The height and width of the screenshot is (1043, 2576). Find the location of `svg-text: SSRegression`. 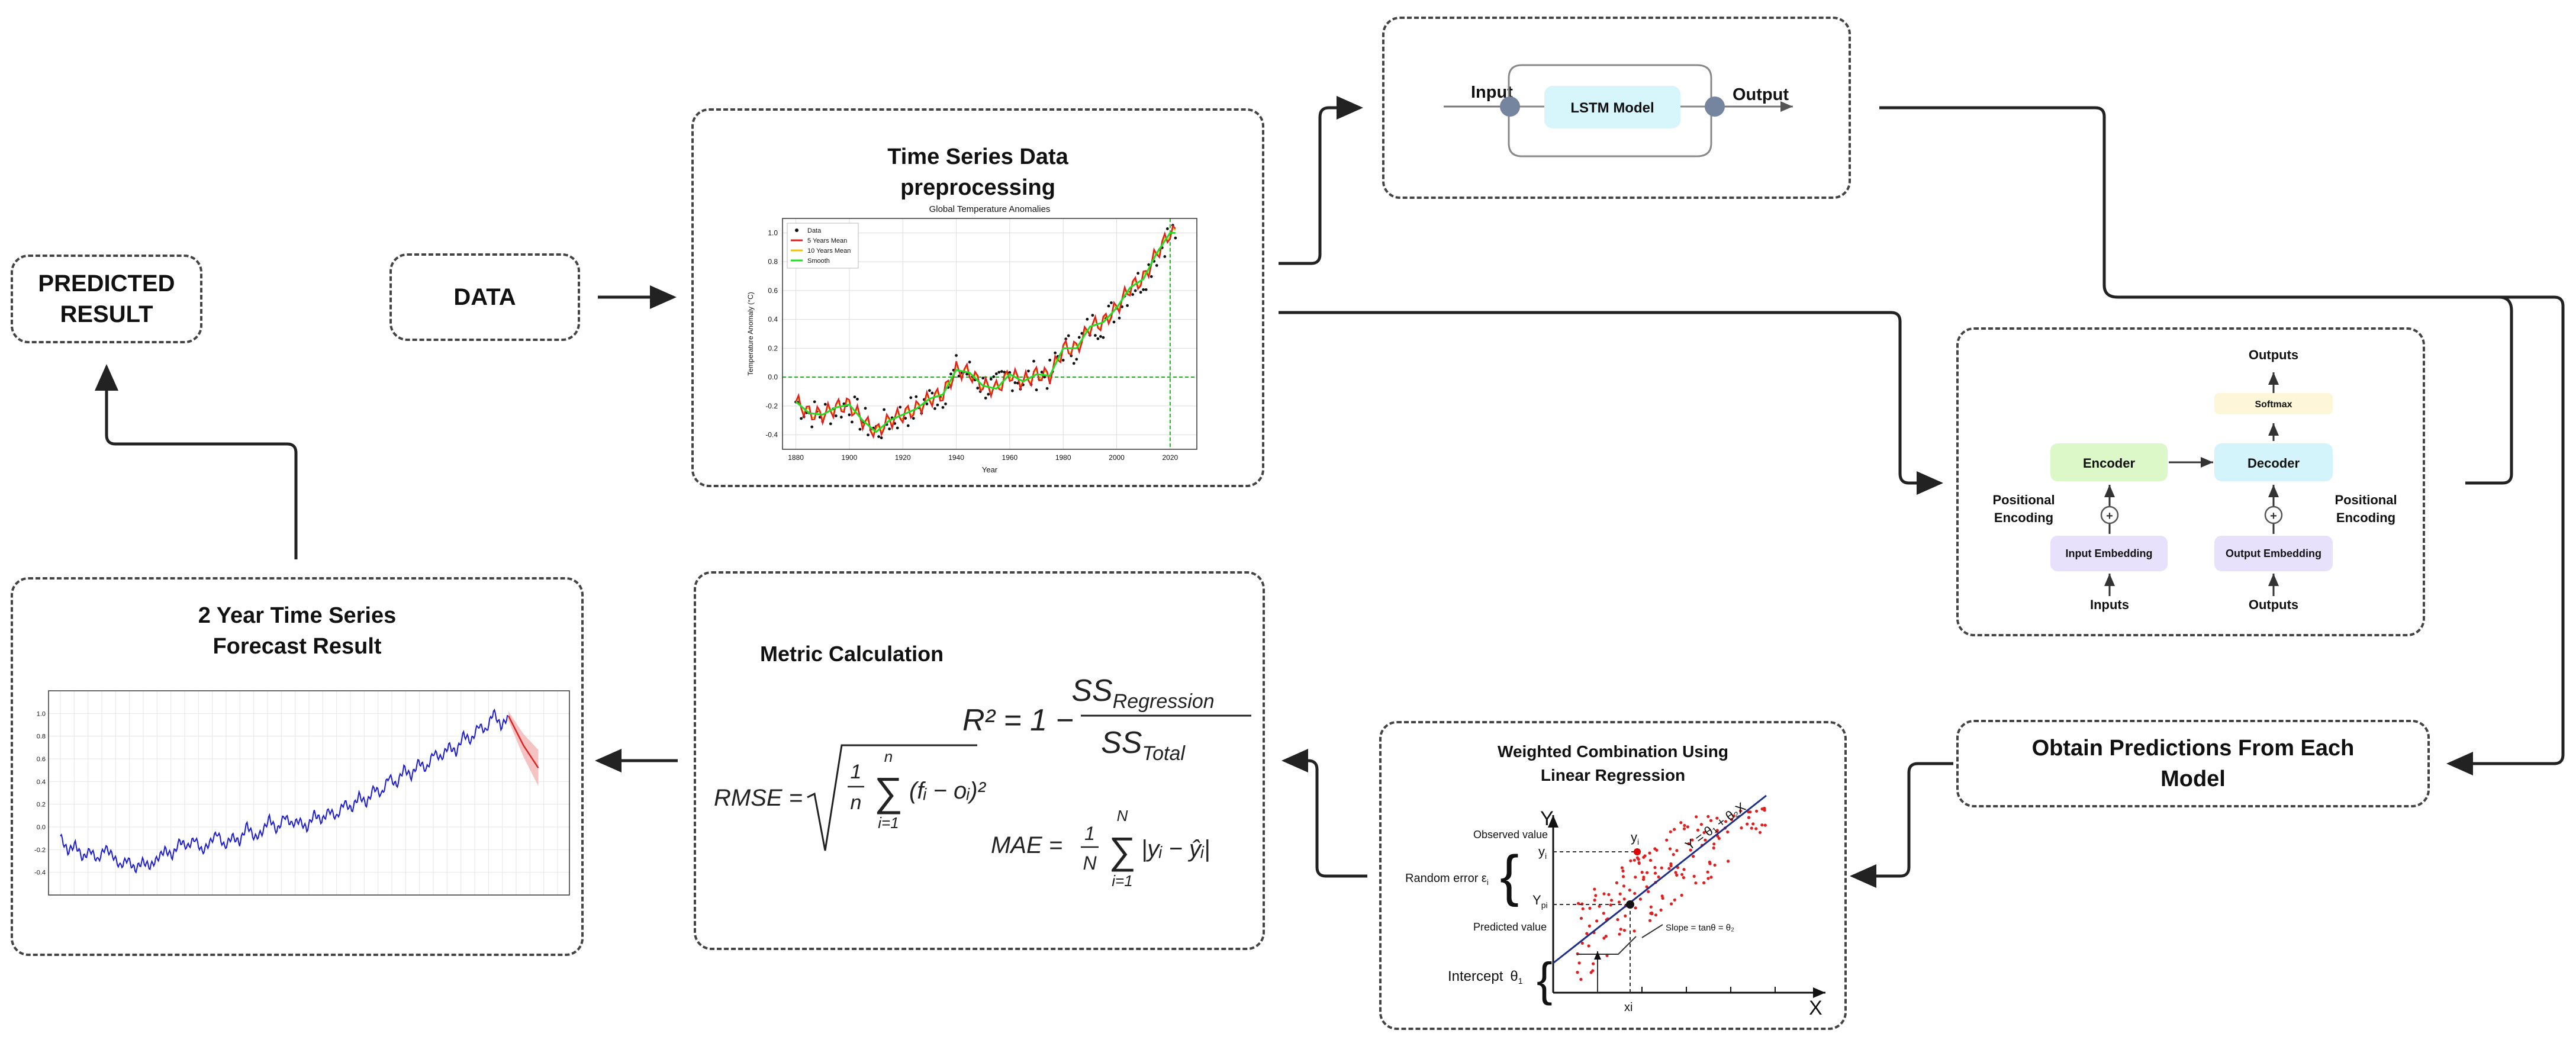

svg-text: SSRegression is located at coordinates (1142, 693).